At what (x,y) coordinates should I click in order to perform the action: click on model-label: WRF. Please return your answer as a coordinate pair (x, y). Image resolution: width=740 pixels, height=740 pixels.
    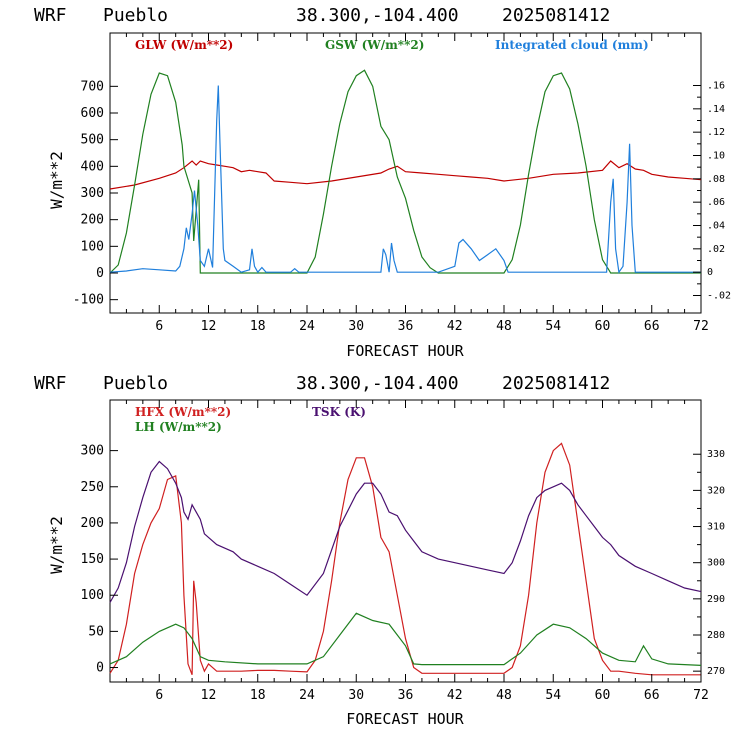
    Looking at the image, I should click on (50, 15).